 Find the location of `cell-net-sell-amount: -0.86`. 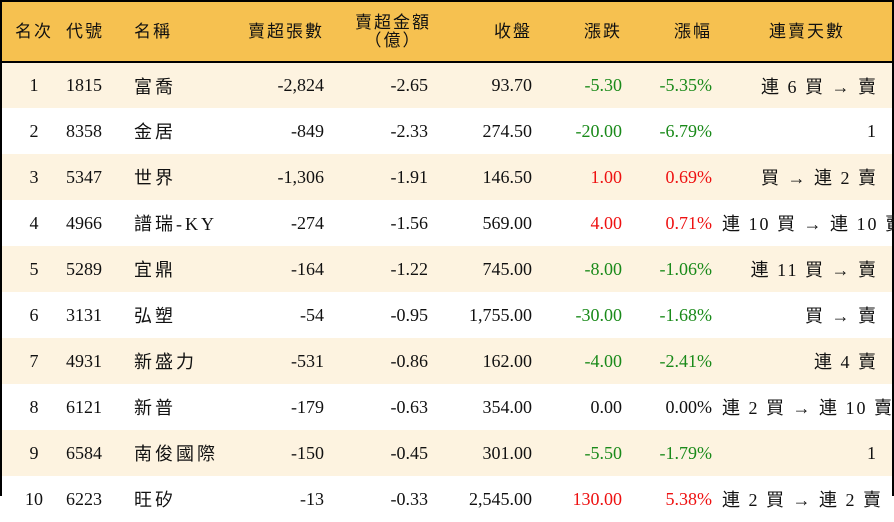

cell-net-sell-amount: -0.86 is located at coordinates (409, 360).